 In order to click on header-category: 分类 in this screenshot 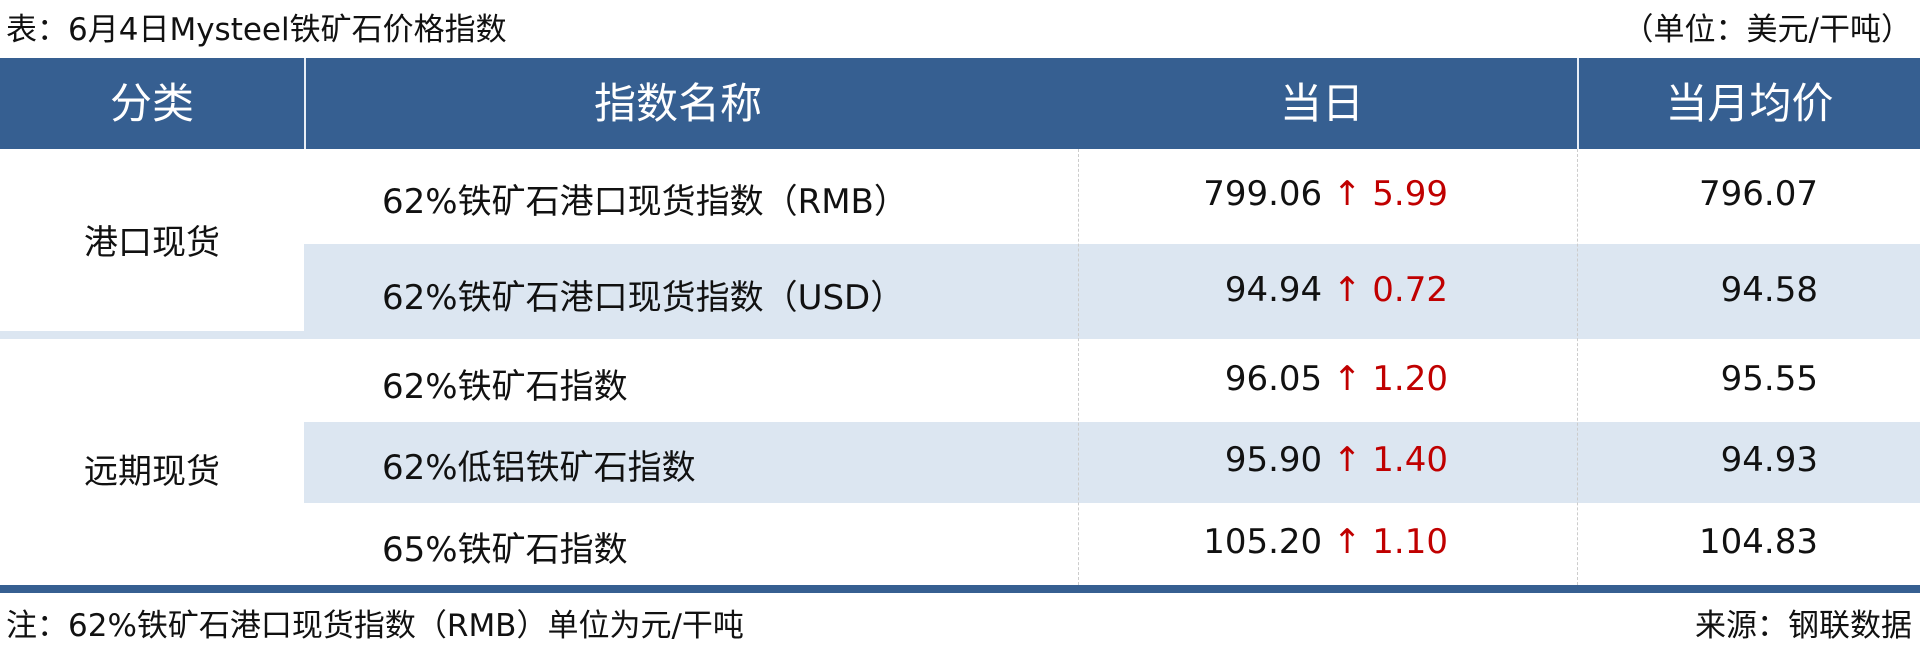, I will do `click(151, 103)`.